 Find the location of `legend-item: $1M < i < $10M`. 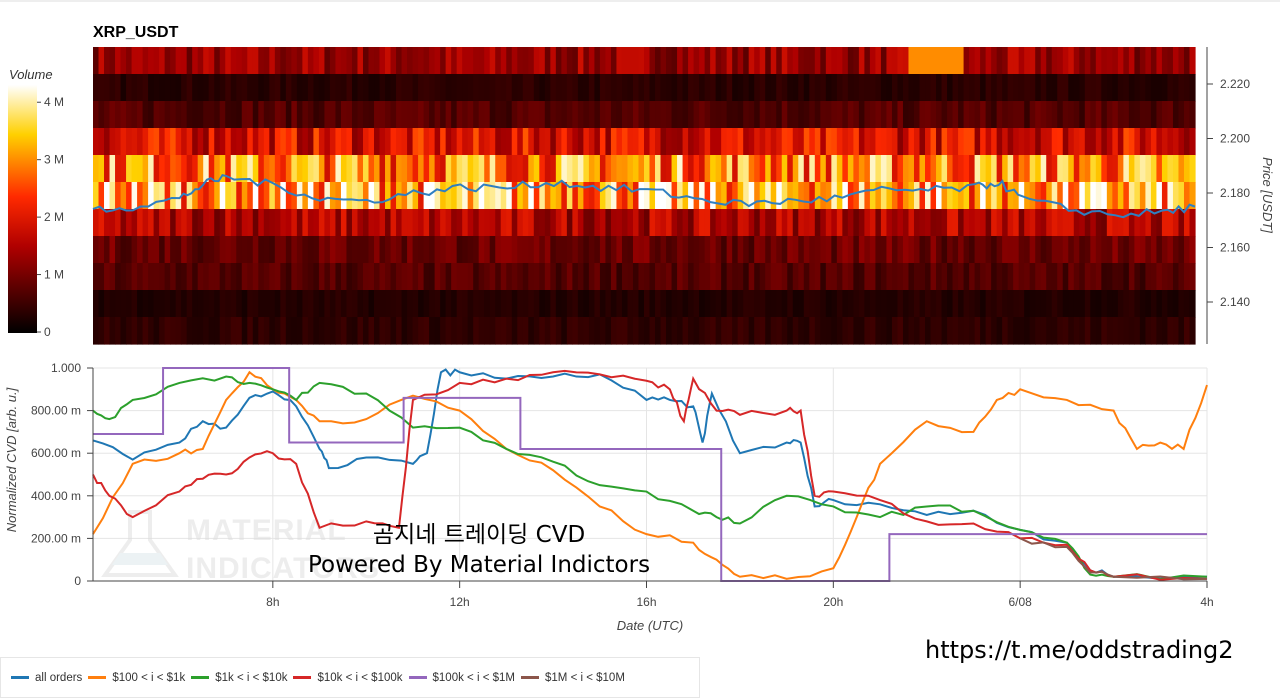

legend-item: $1M < i < $10M is located at coordinates (573, 678).